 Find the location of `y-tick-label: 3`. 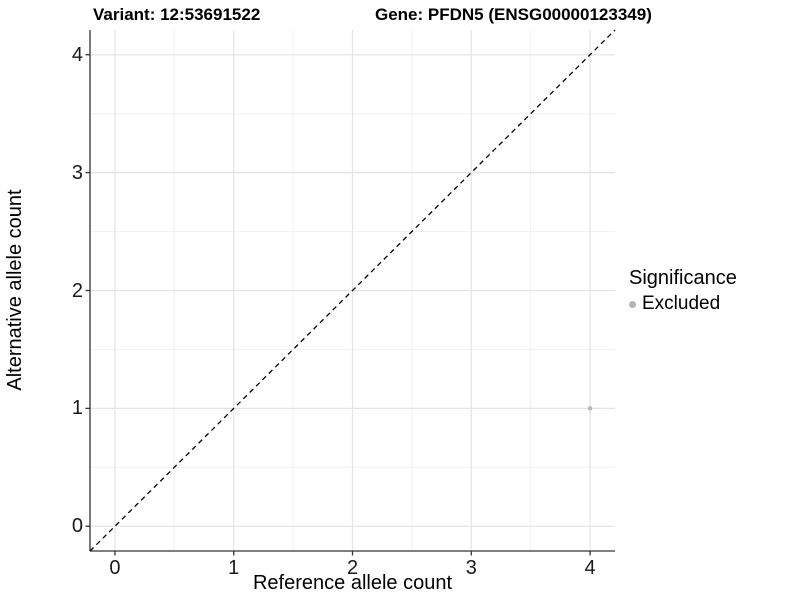

y-tick-label: 3 is located at coordinates (77, 172).